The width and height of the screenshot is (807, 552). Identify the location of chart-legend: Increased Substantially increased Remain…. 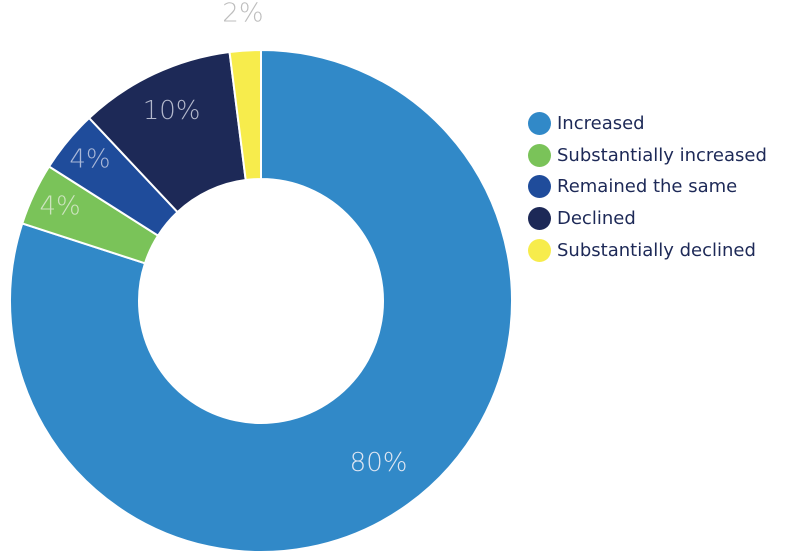
(647, 187).